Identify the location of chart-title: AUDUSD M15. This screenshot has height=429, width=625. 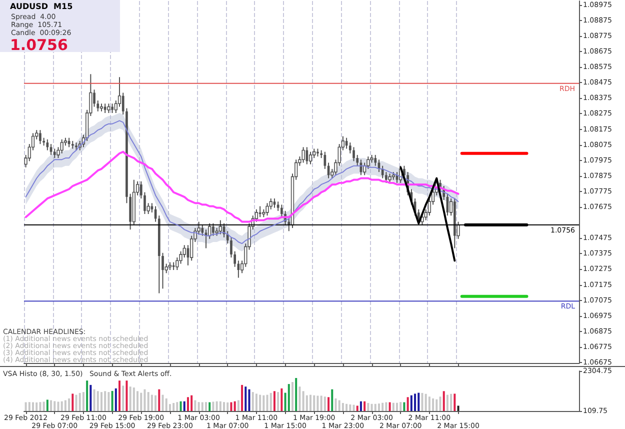
(41, 6).